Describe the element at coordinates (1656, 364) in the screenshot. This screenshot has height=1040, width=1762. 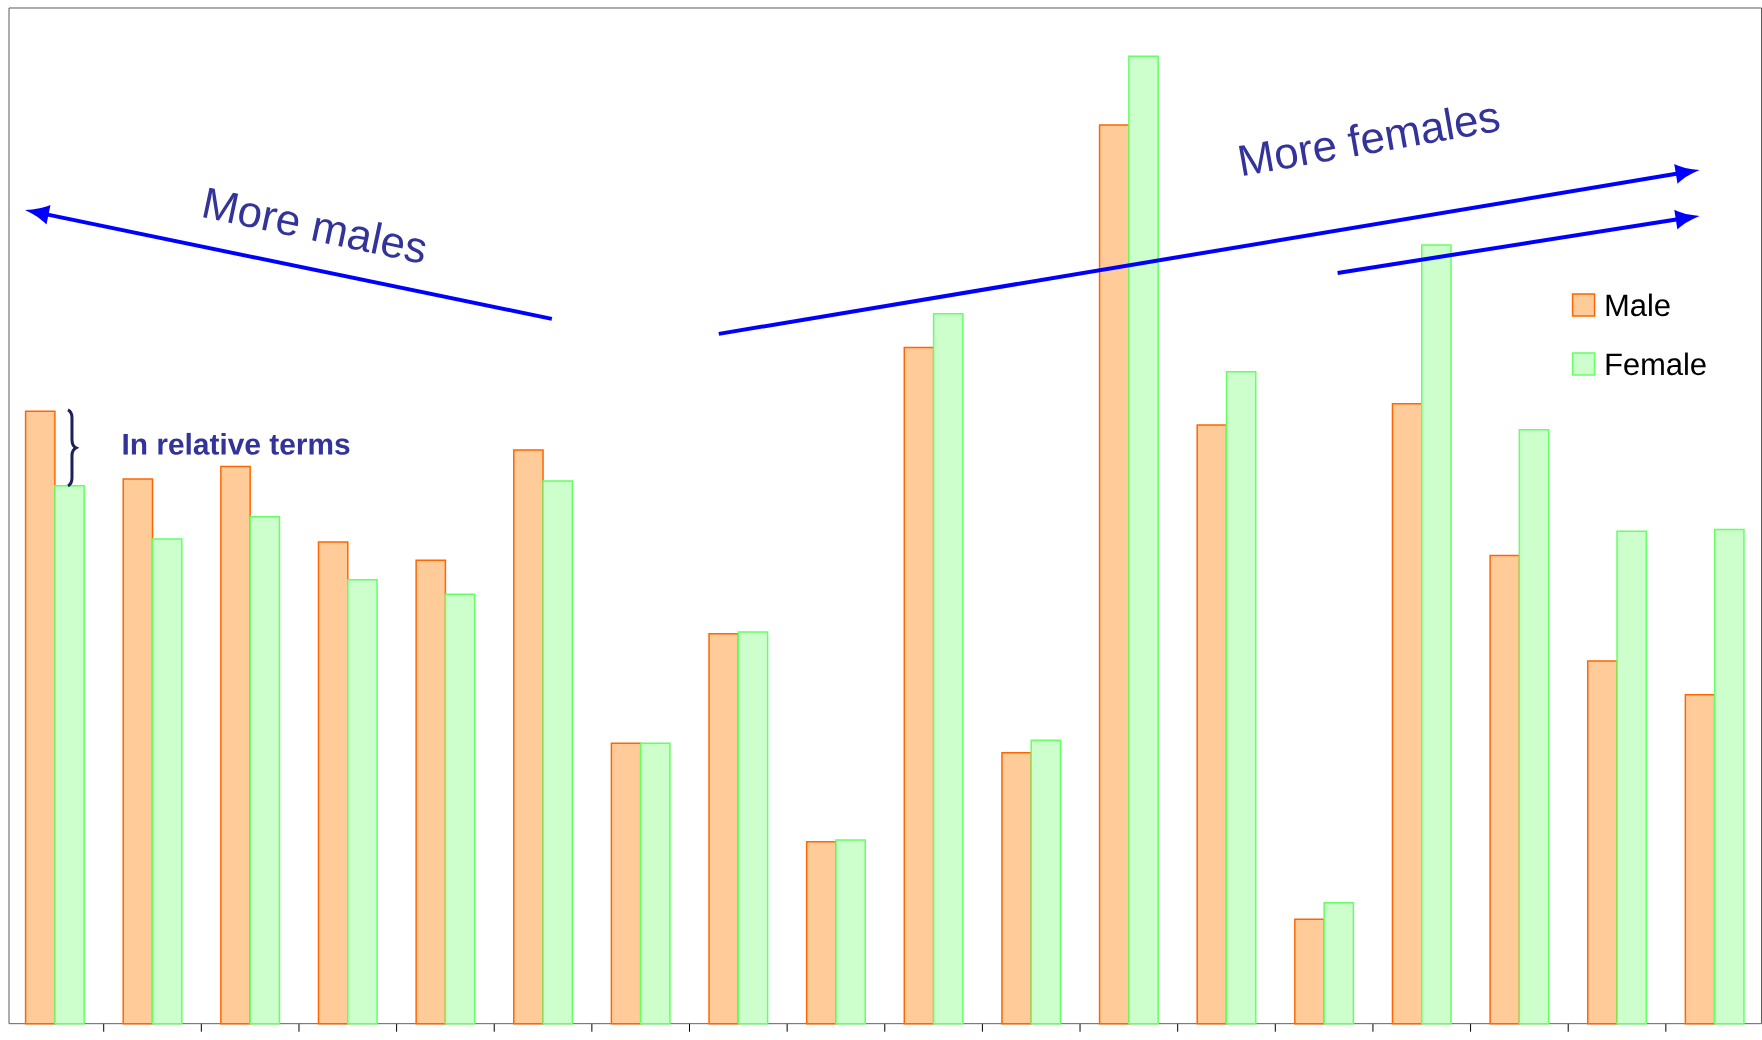
I see `legend-label: Female` at that location.